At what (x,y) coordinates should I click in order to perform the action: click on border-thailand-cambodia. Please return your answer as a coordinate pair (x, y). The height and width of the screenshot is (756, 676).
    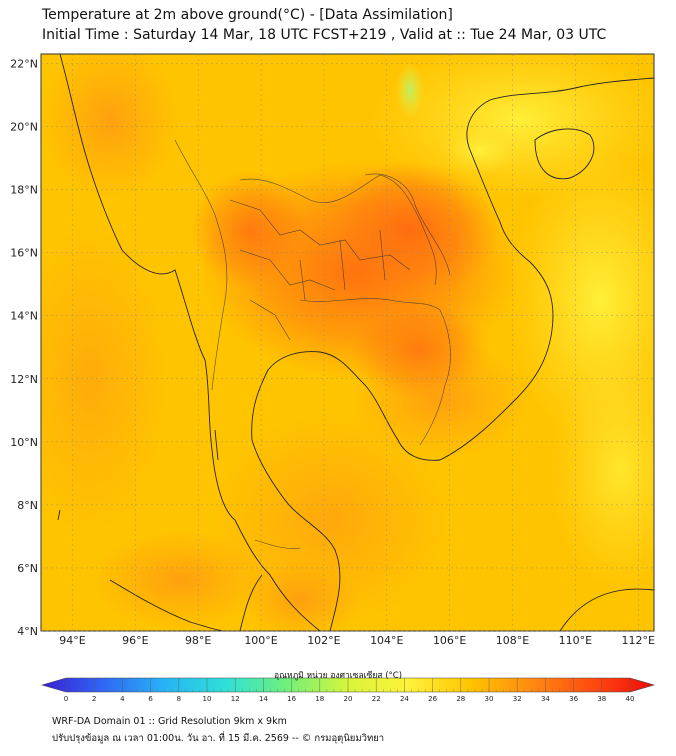
    Looking at the image, I should click on (370, 304).